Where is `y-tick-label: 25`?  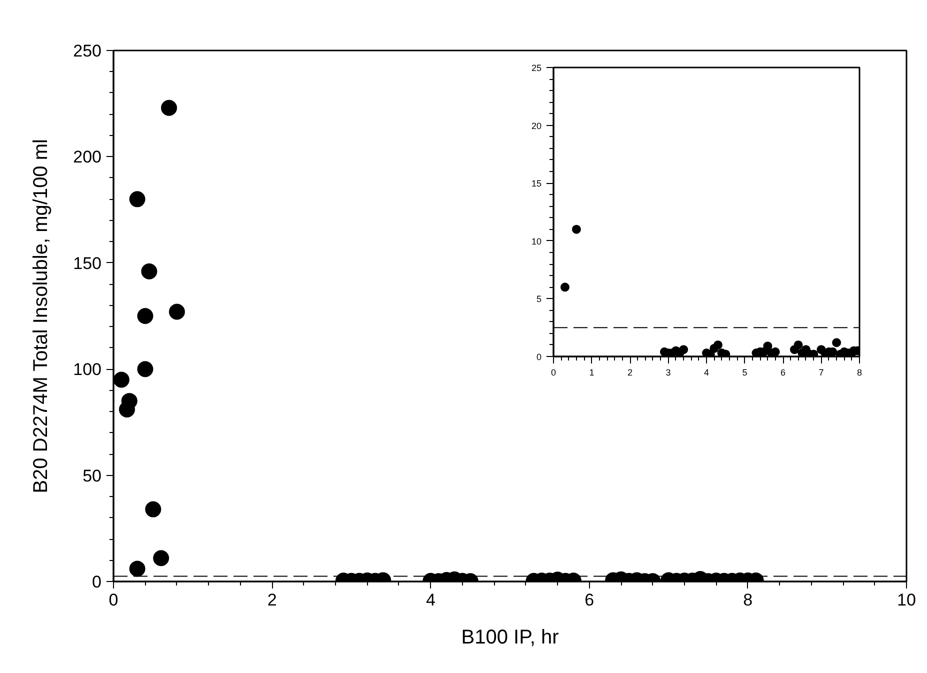 y-tick-label: 25 is located at coordinates (536, 68).